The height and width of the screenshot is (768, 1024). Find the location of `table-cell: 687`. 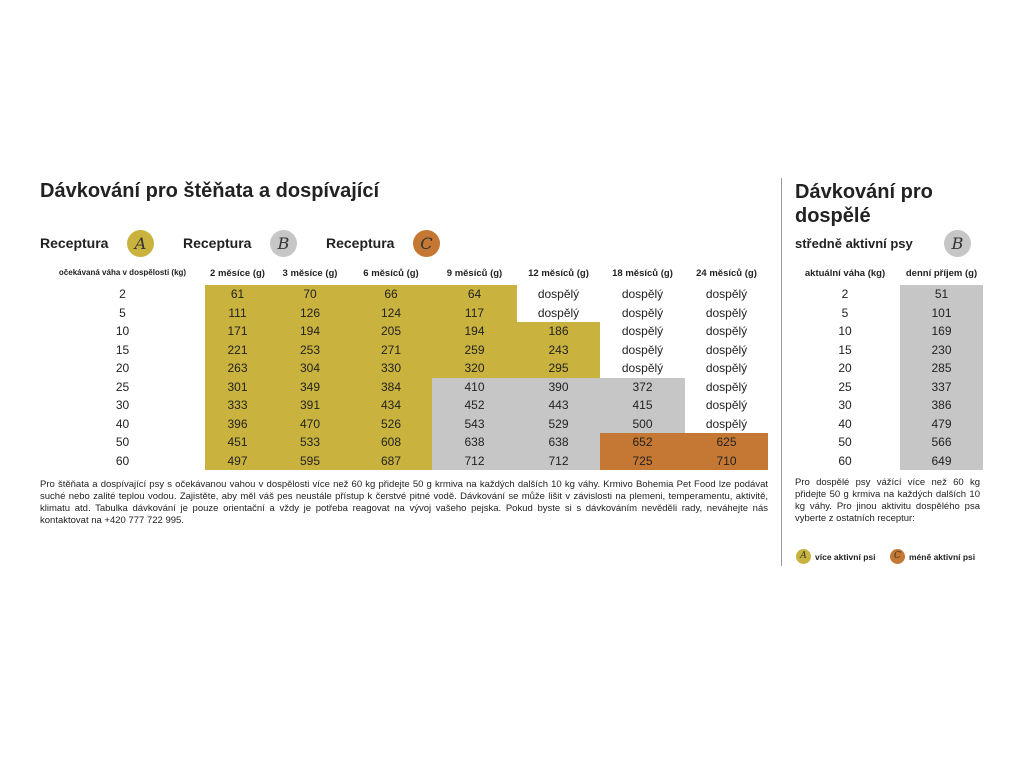

table-cell: 687 is located at coordinates (391, 460).